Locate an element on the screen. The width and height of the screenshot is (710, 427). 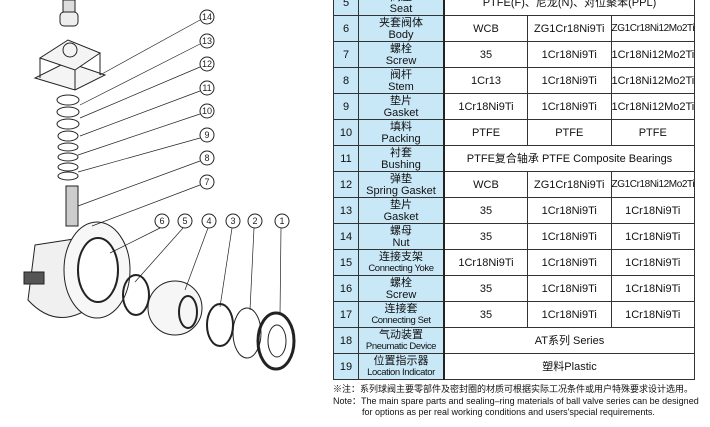
svg-text: 12 is located at coordinates (207, 64).